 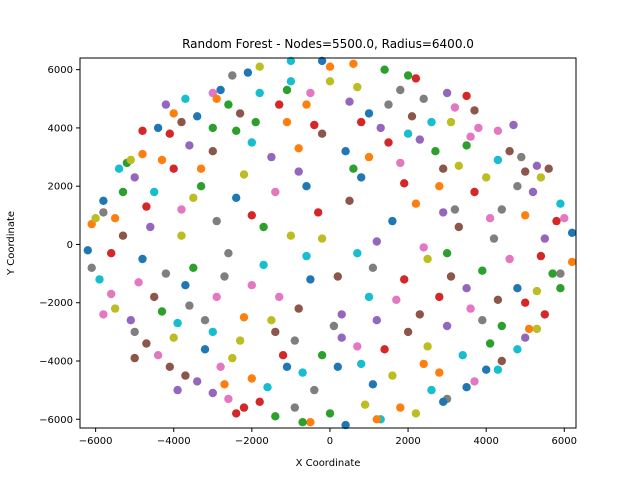 I want to click on x-tick-label: 6000, so click(x=564, y=441).